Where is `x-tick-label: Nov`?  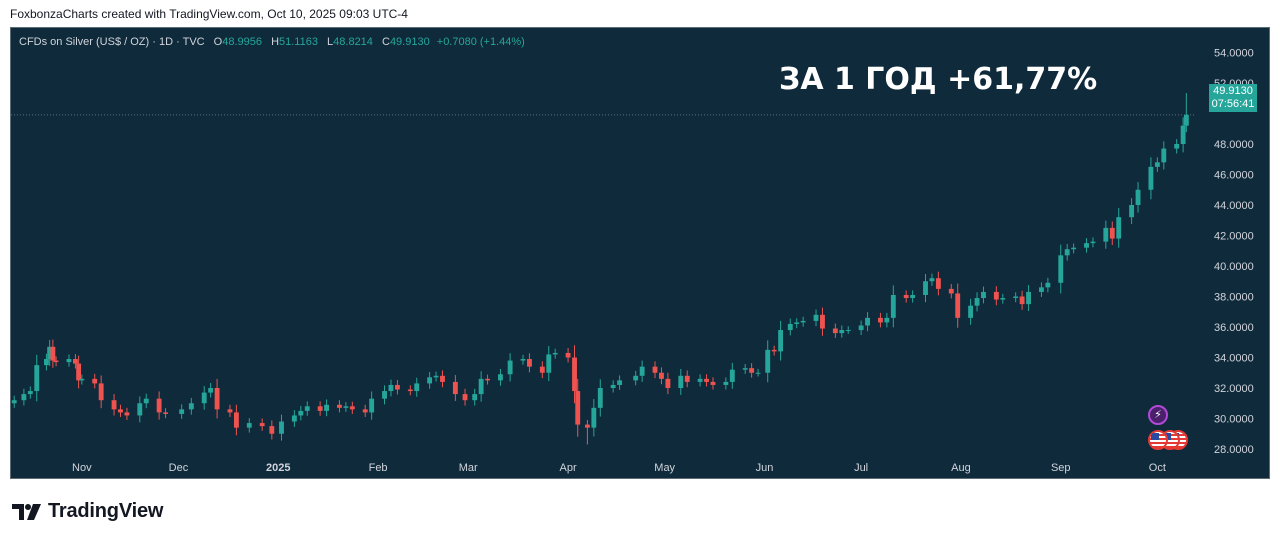
x-tick-label: Nov is located at coordinates (82, 468).